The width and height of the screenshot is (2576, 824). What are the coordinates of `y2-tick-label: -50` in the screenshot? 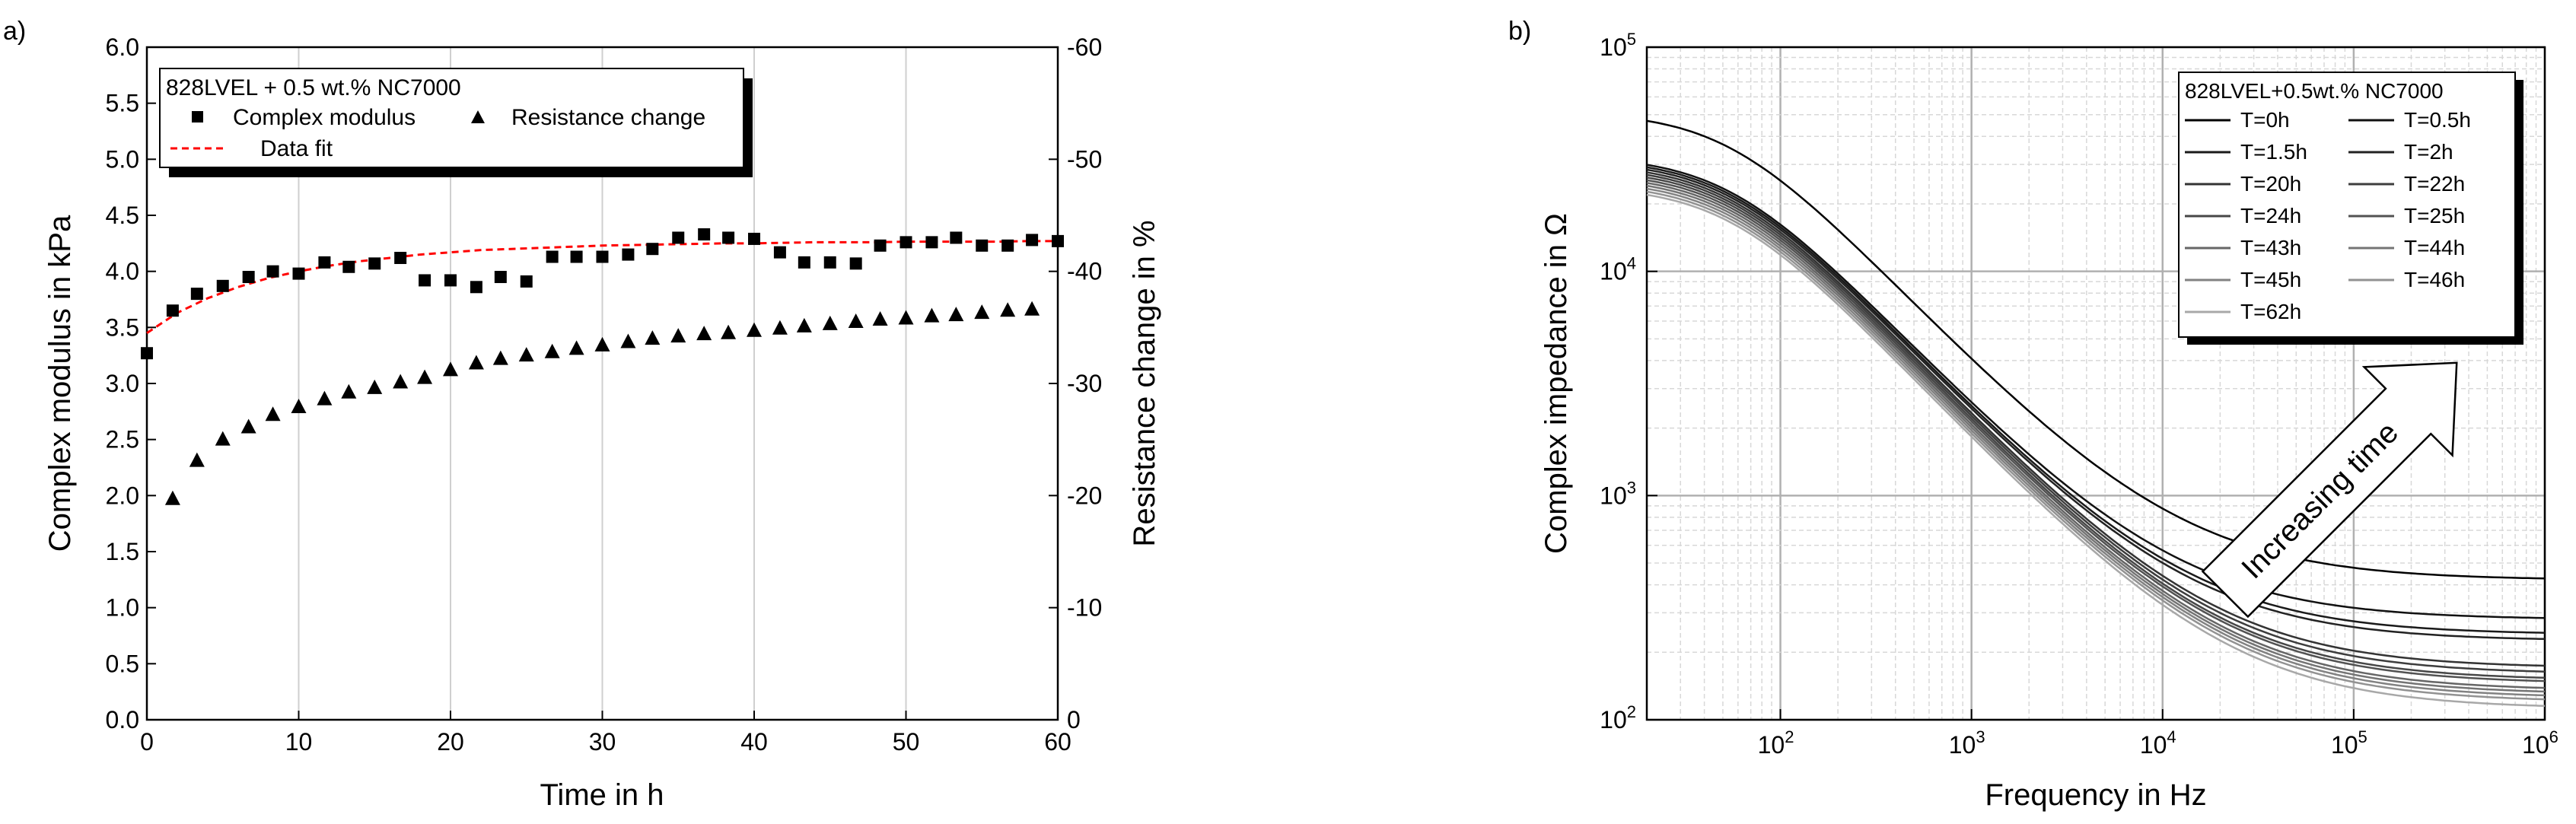 It's located at (1084, 159).